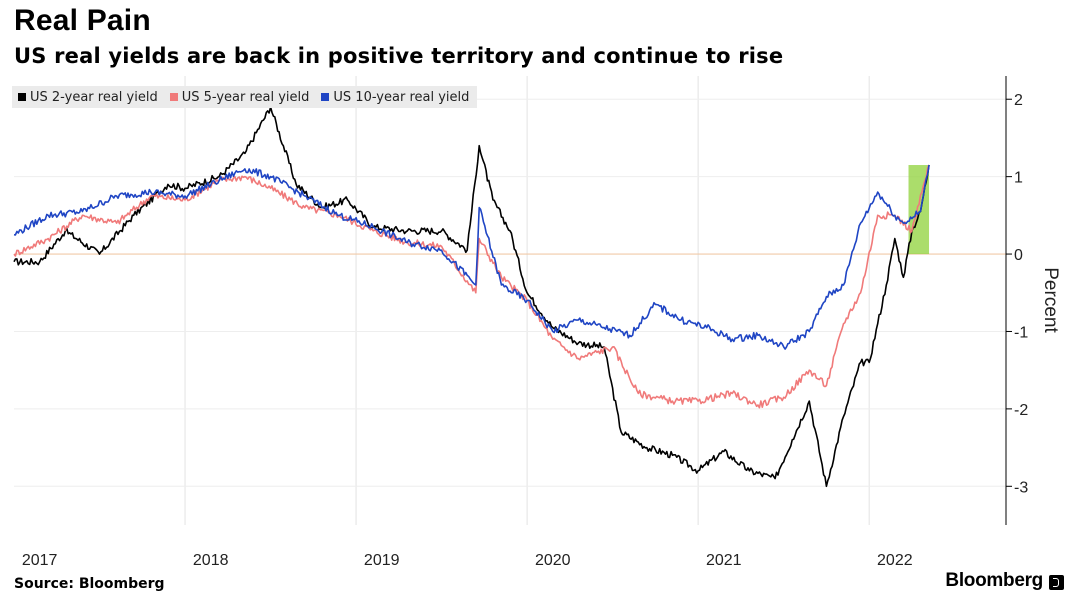  What do you see at coordinates (401, 97) in the screenshot?
I see `legend-label: US 10-year real yield` at bounding box center [401, 97].